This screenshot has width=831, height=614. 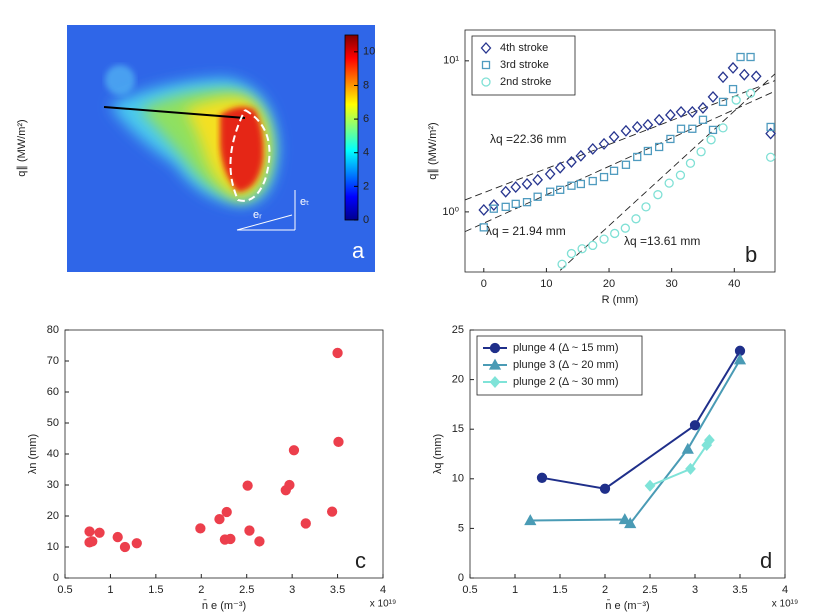 What do you see at coordinates (649, 590) in the screenshot?
I see `x-tick-label: 2.5` at bounding box center [649, 590].